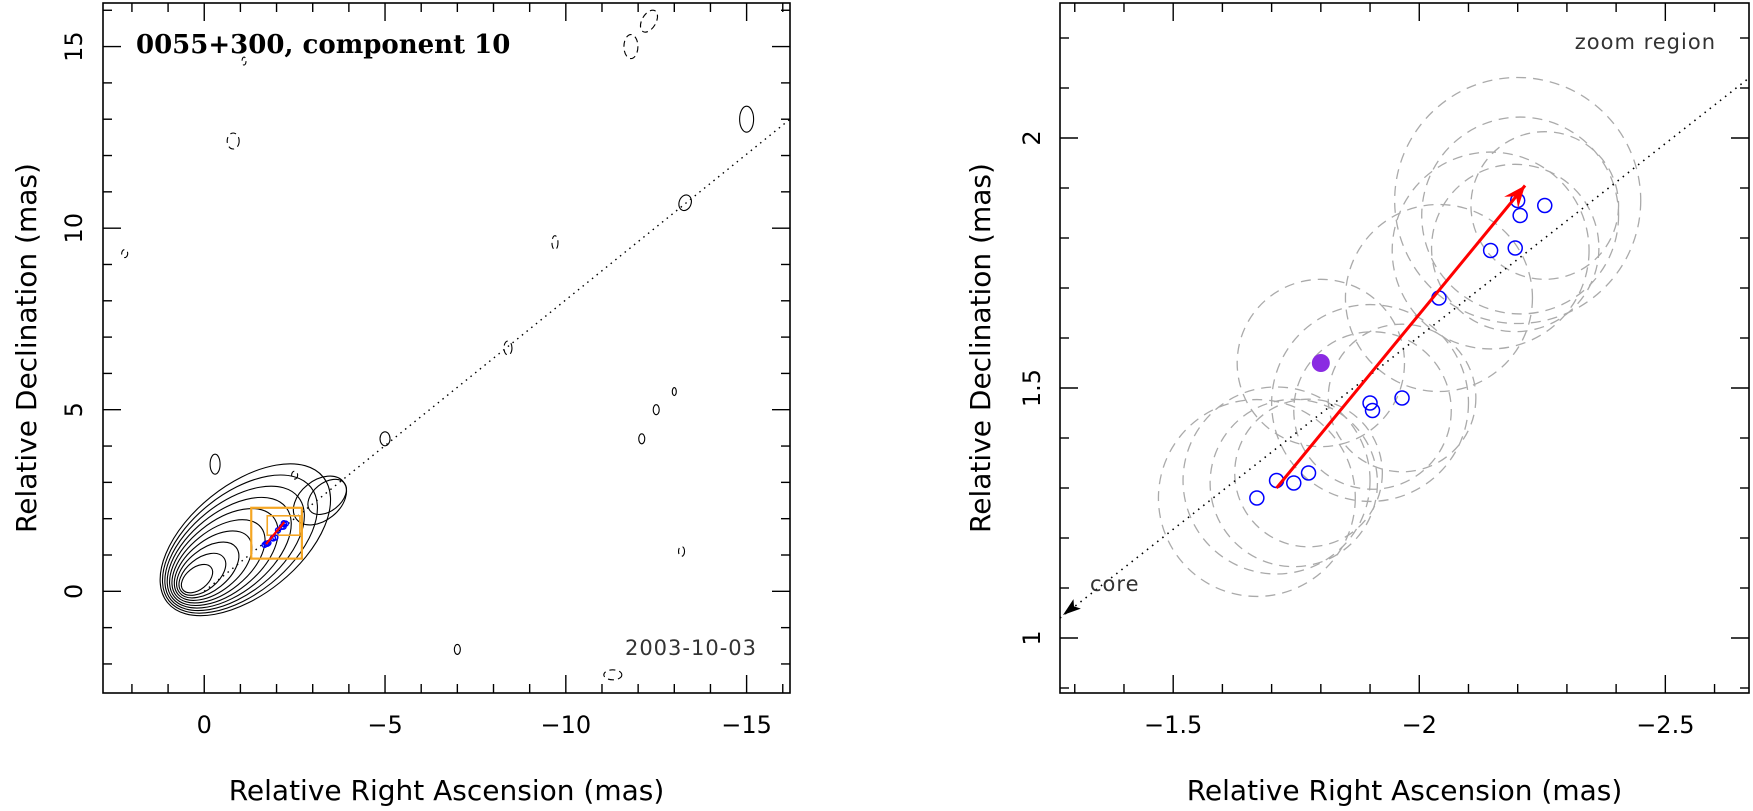 The width and height of the screenshot is (1753, 811). I want to click on x-tick-label: −15, so click(746, 725).